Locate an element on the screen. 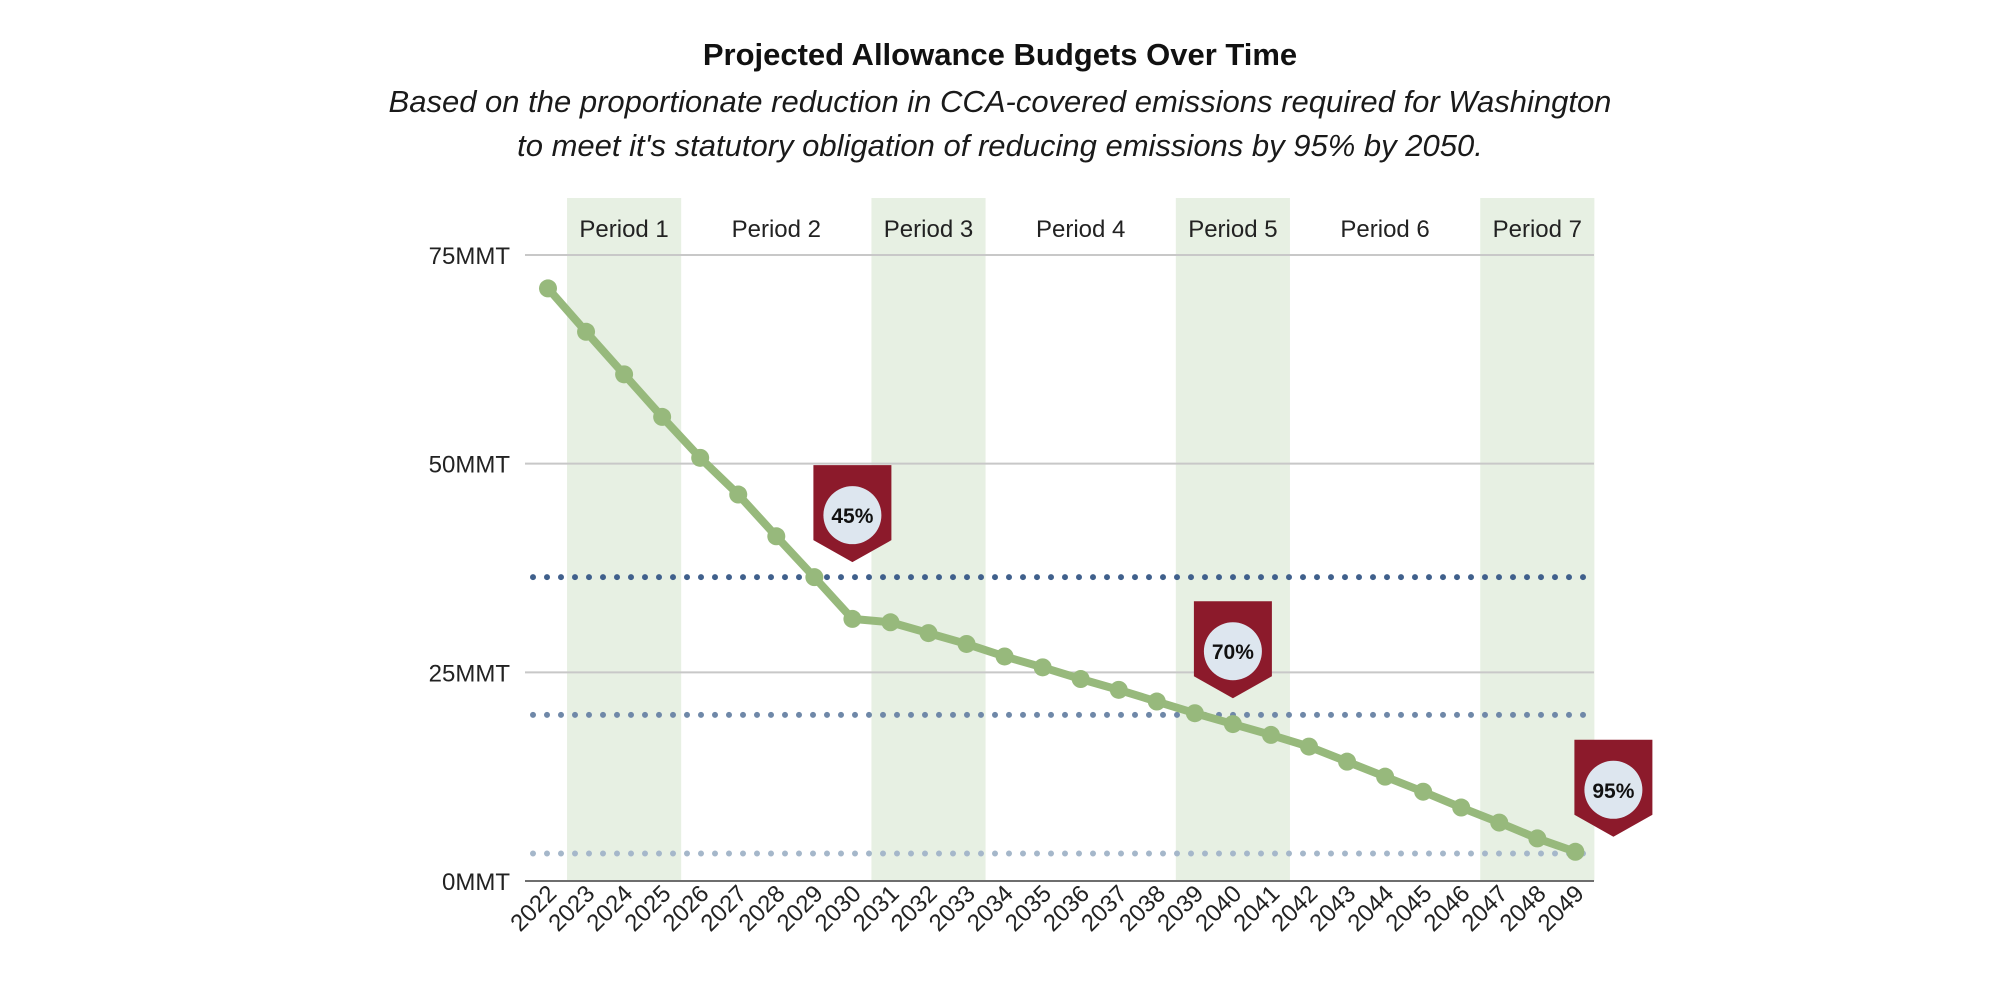  data-point-2030 is located at coordinates (852, 618).